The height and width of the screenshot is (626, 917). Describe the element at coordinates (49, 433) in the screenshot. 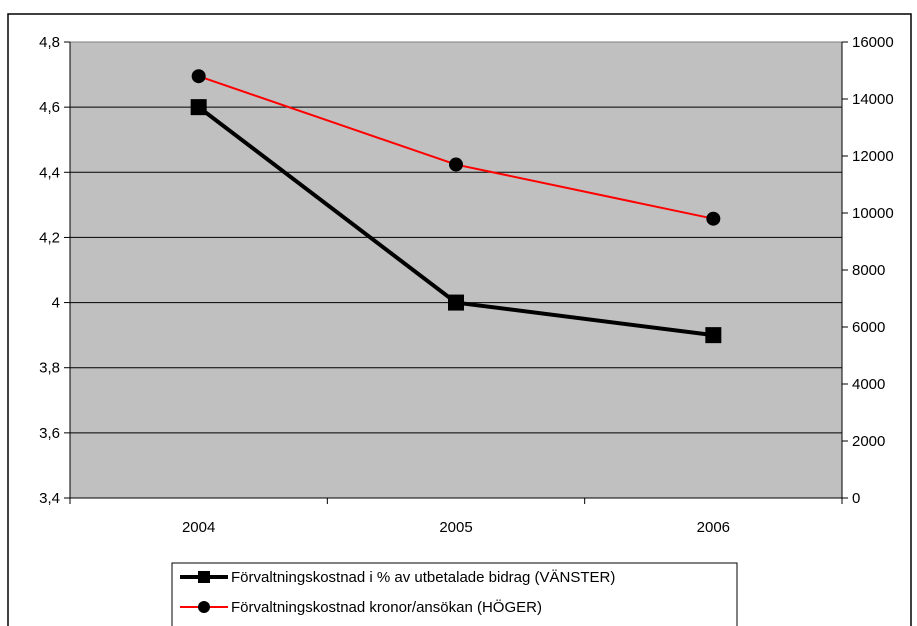

I see `left-axis-tick-label: 3,6` at that location.